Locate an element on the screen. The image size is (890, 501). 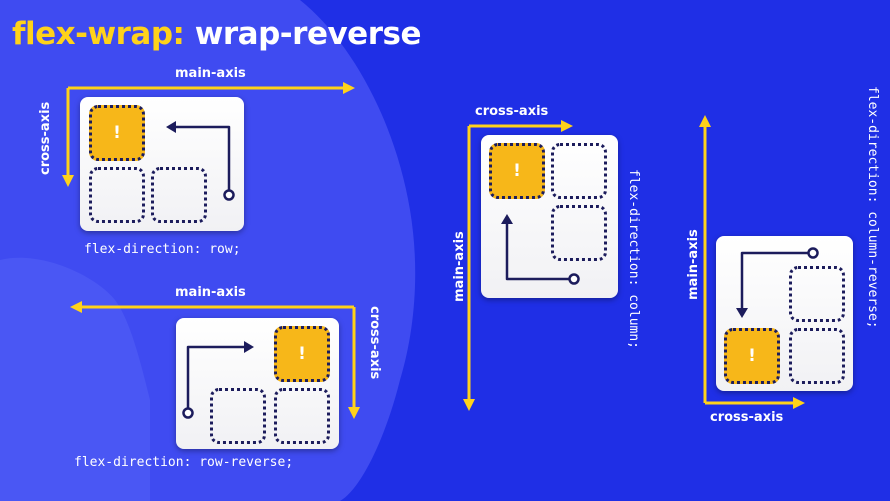
flex-container-row-reverse: ! is located at coordinates (257, 383).